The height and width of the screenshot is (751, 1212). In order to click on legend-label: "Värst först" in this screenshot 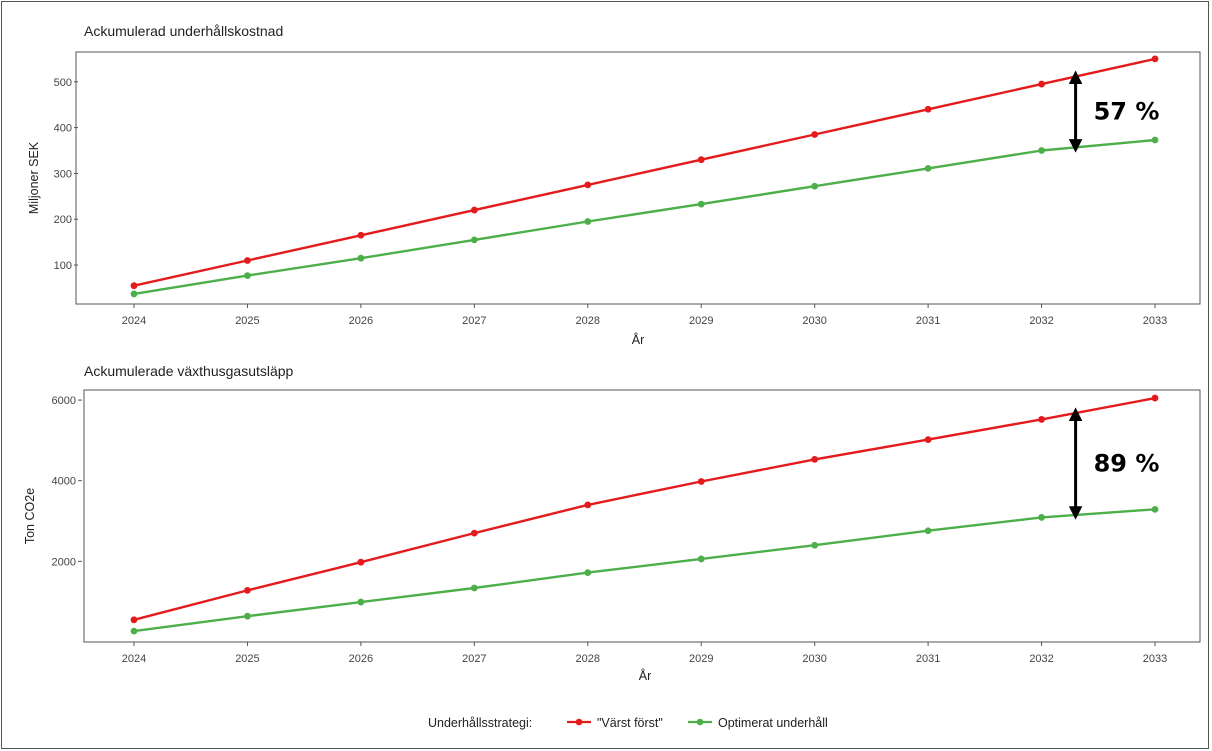, I will do `click(630, 723)`.